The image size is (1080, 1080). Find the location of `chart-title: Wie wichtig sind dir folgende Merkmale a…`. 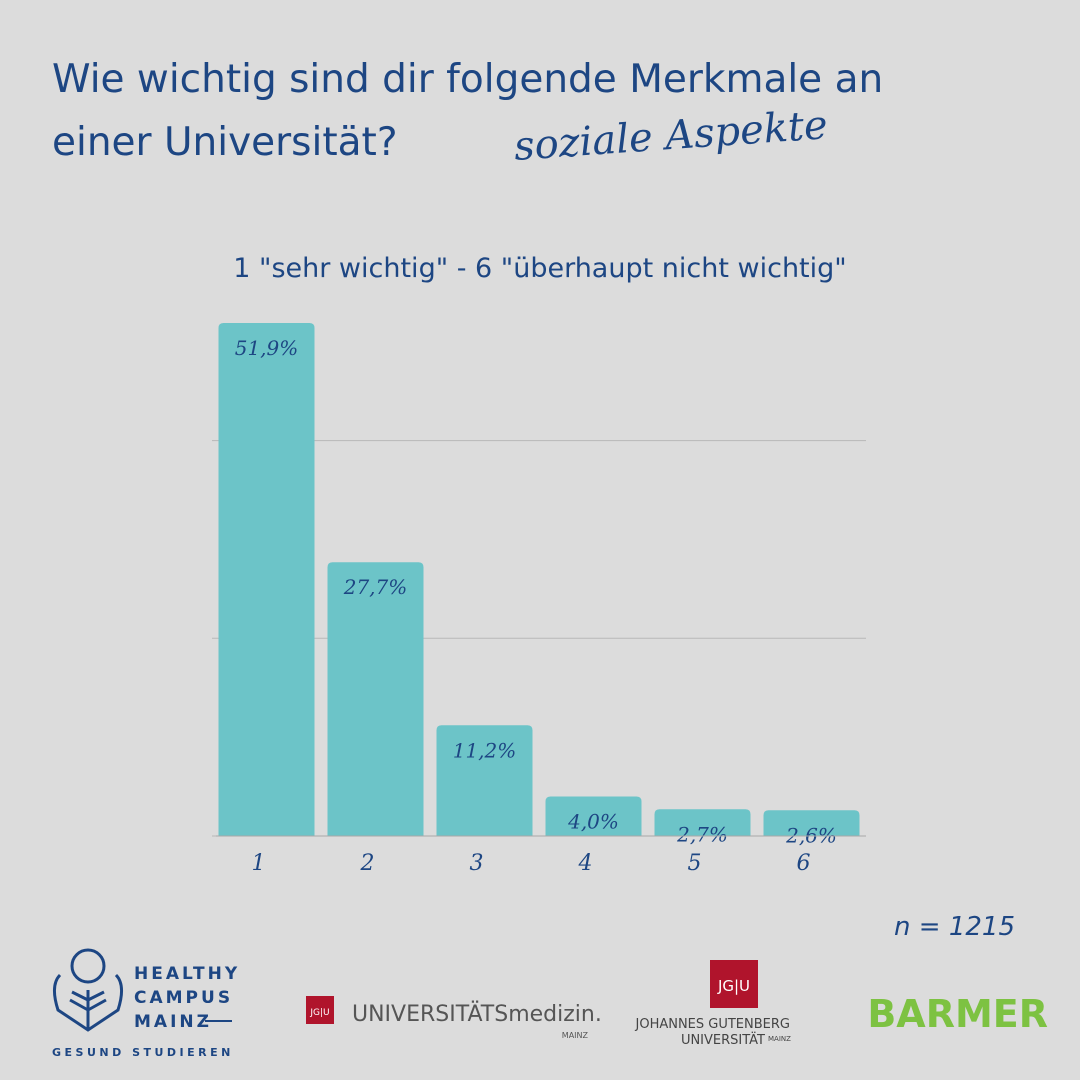

chart-title: Wie wichtig sind dir folgende Merkmale a… is located at coordinates (467, 79).